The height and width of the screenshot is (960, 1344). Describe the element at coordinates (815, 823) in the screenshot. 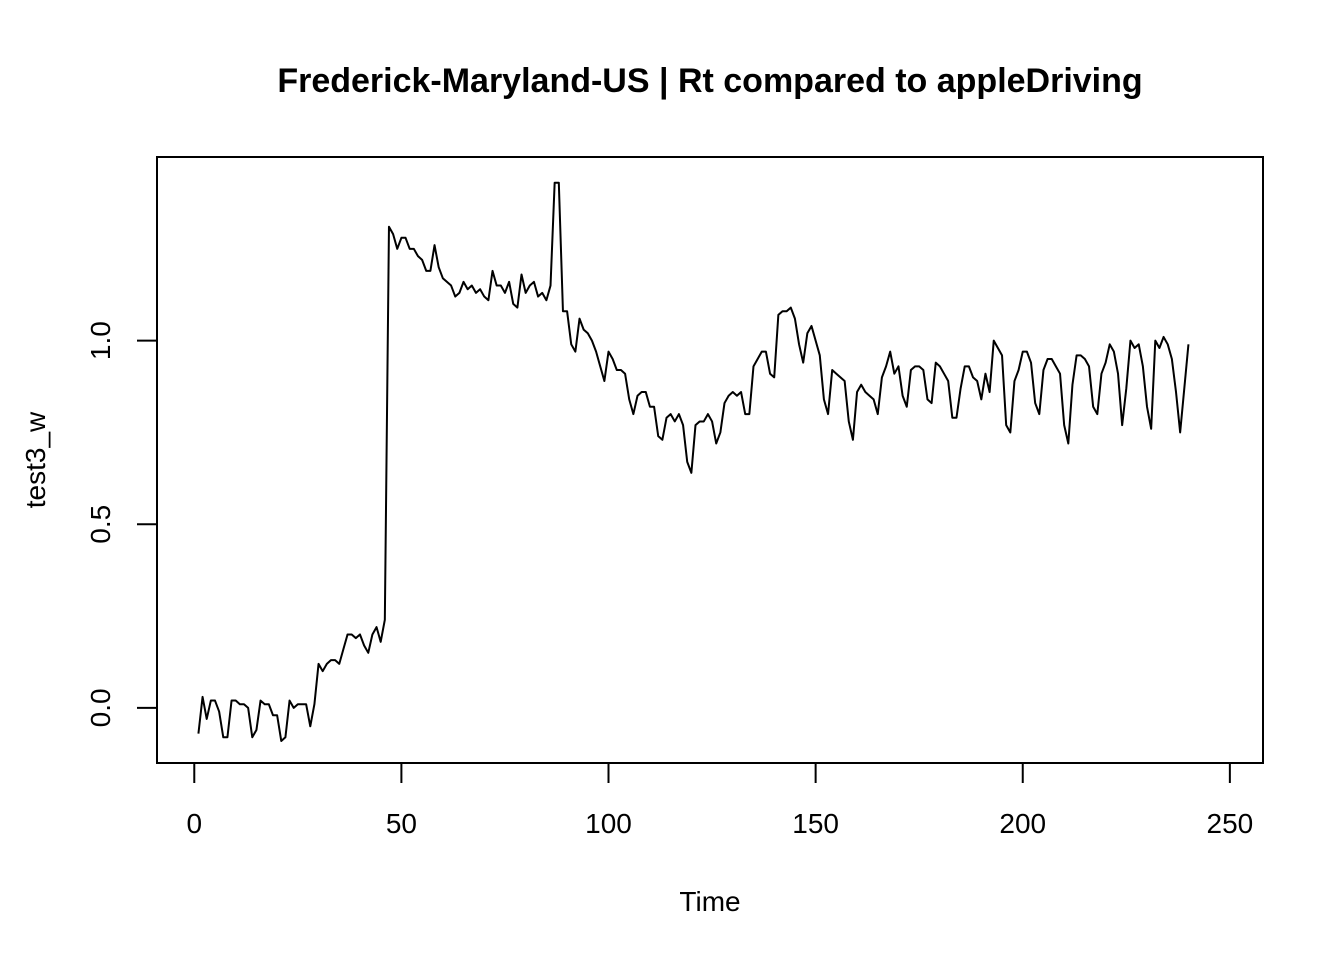

I see `x-tick-label: 150` at that location.